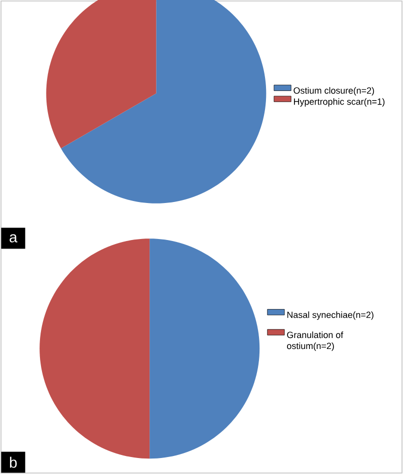 Image resolution: width=403 pixels, height=474 pixels. What do you see at coordinates (339, 102) in the screenshot?
I see `legend-label: Hypertrophic scar(n=1)` at bounding box center [339, 102].